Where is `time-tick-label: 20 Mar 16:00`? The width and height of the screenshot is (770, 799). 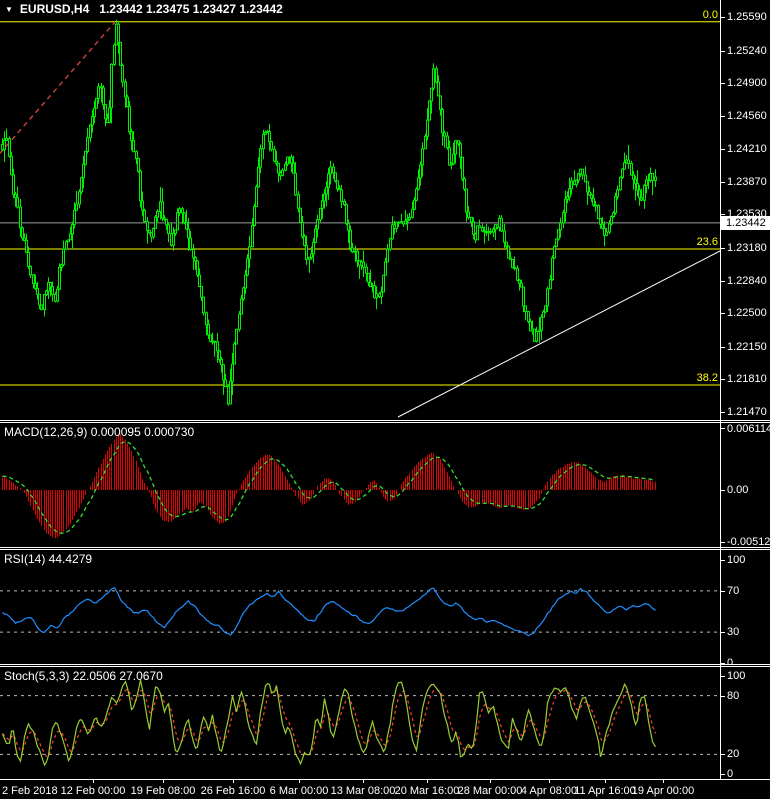
time-tick-label: 20 Mar 16:00 is located at coordinates (427, 791).